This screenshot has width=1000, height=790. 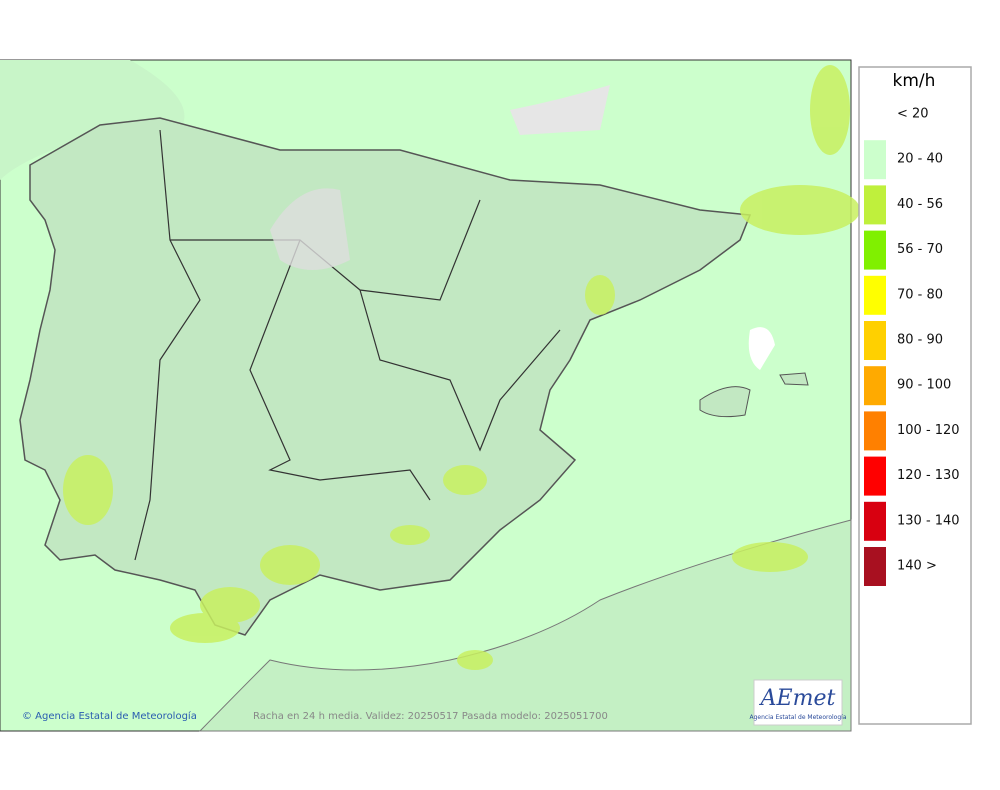 What do you see at coordinates (917, 566) in the screenshot?
I see `legend-label: 140 >` at bounding box center [917, 566].